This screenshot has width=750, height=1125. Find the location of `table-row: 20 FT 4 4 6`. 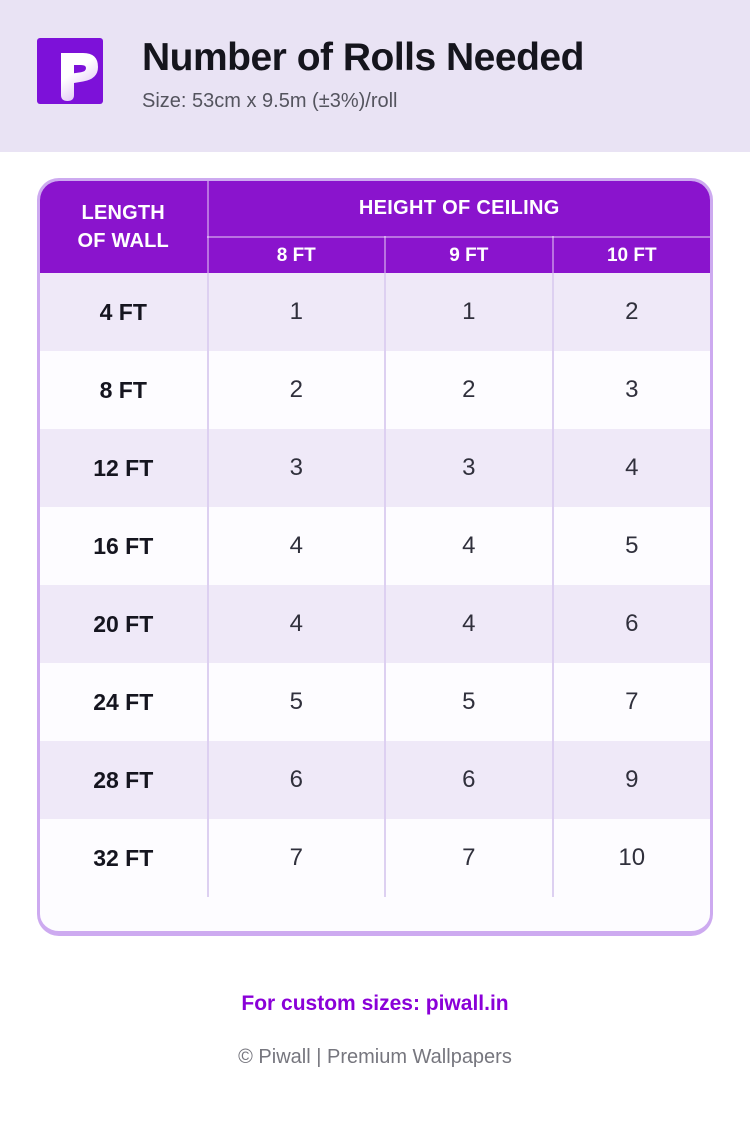

table-row: 20 FT 4 4 6 is located at coordinates (375, 624).